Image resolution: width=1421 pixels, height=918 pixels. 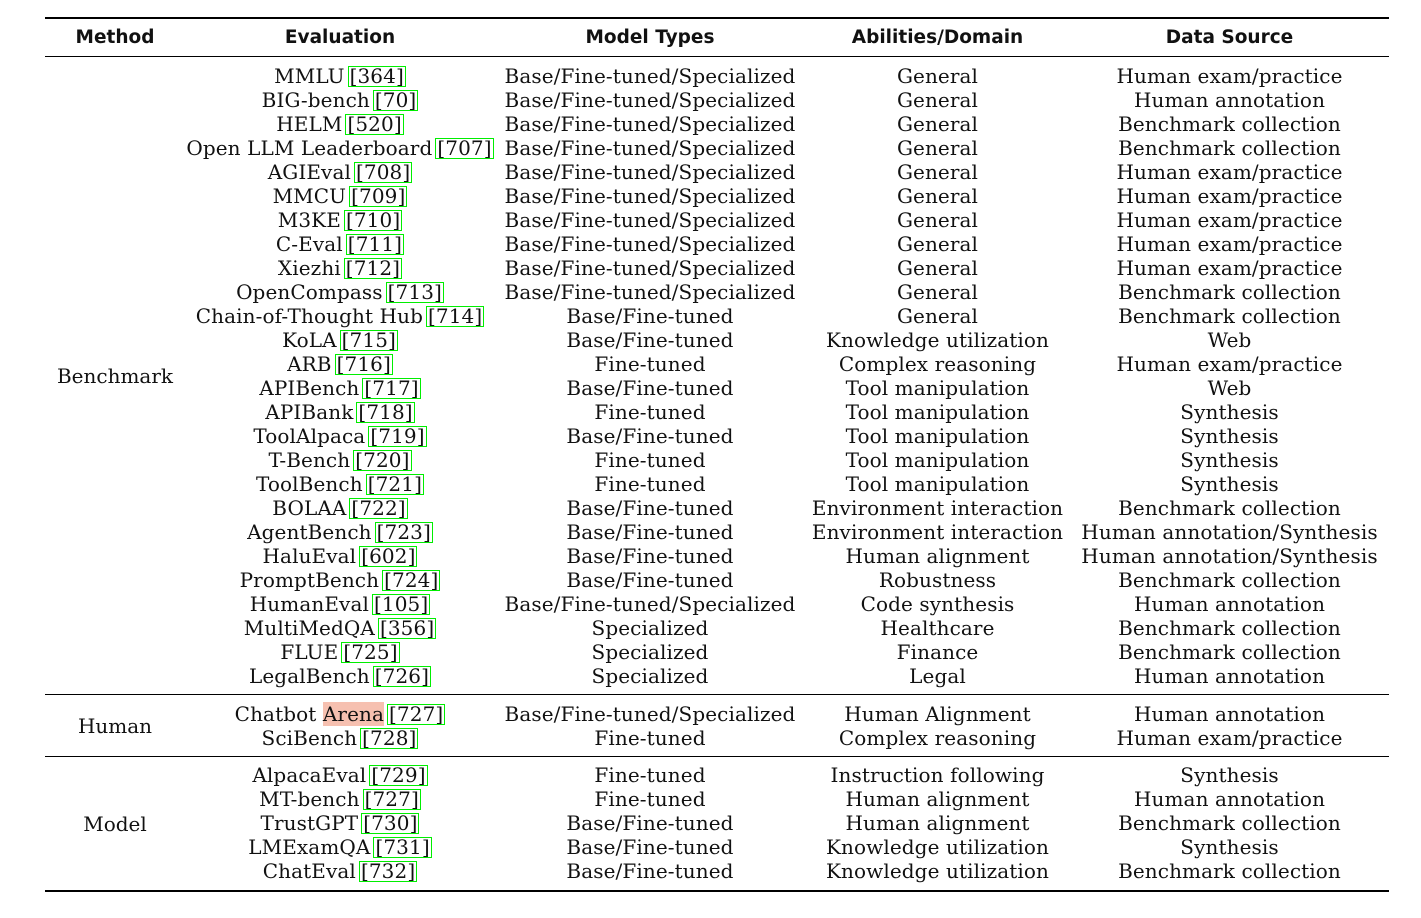 What do you see at coordinates (115, 375) in the screenshot?
I see `method-cell: Benchmark` at bounding box center [115, 375].